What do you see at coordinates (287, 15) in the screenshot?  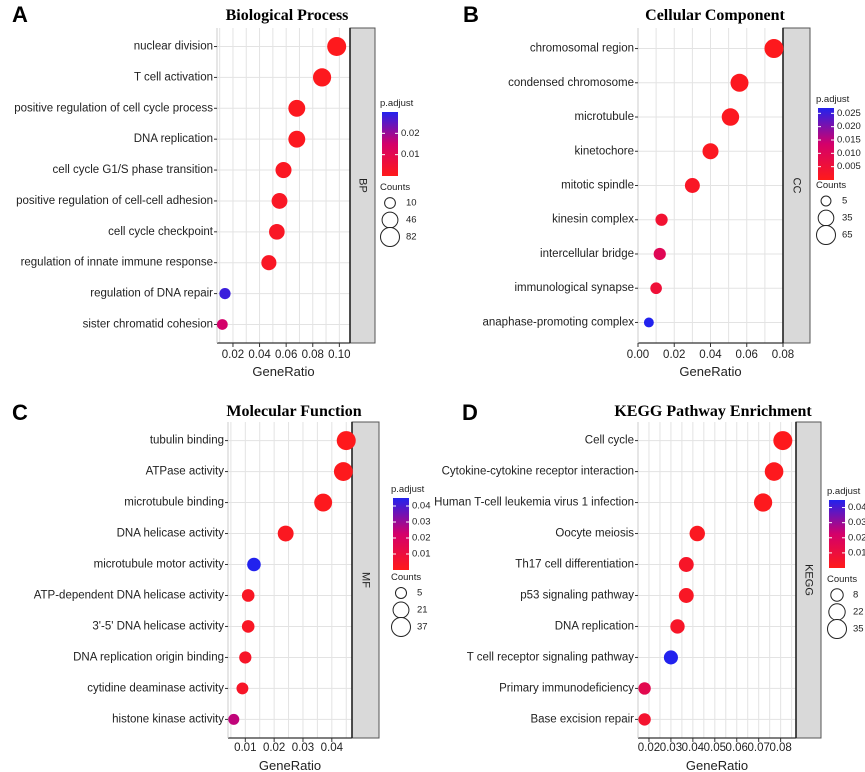 I see `chart-title: Biological Process` at bounding box center [287, 15].